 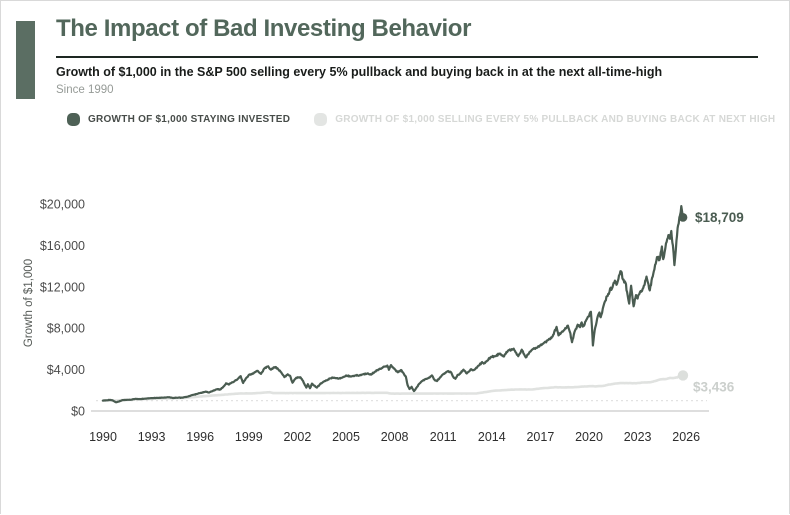 I want to click on legend-swatch-staying-invested-icon, so click(x=73, y=119).